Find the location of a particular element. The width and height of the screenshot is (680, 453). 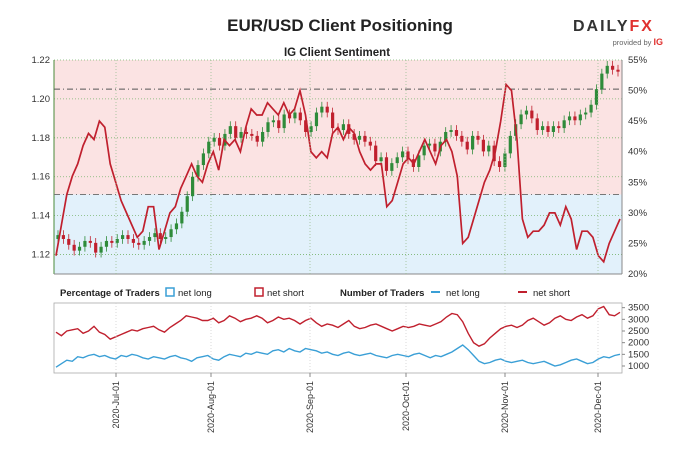

price-tick-label: 1.14 is located at coordinates (41, 216).